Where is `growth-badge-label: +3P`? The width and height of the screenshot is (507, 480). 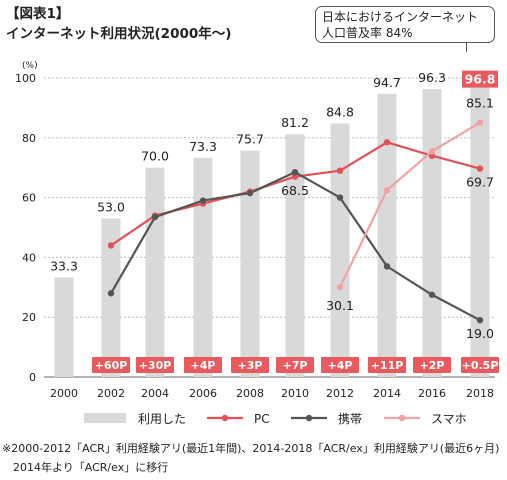 growth-badge-label: +3P is located at coordinates (250, 365).